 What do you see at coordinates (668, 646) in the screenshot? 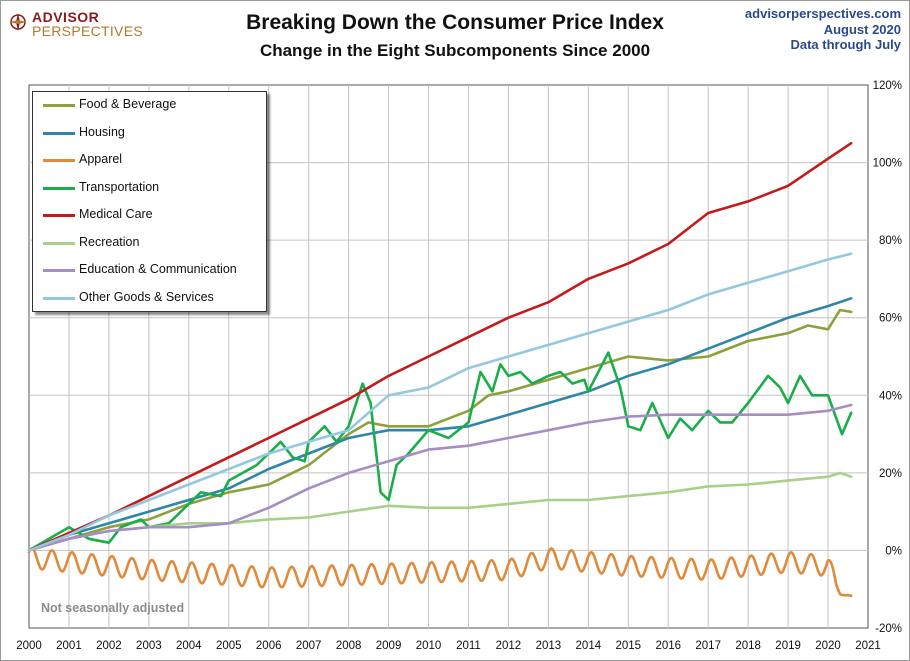
I see `x-tick-label: 2016` at bounding box center [668, 646].